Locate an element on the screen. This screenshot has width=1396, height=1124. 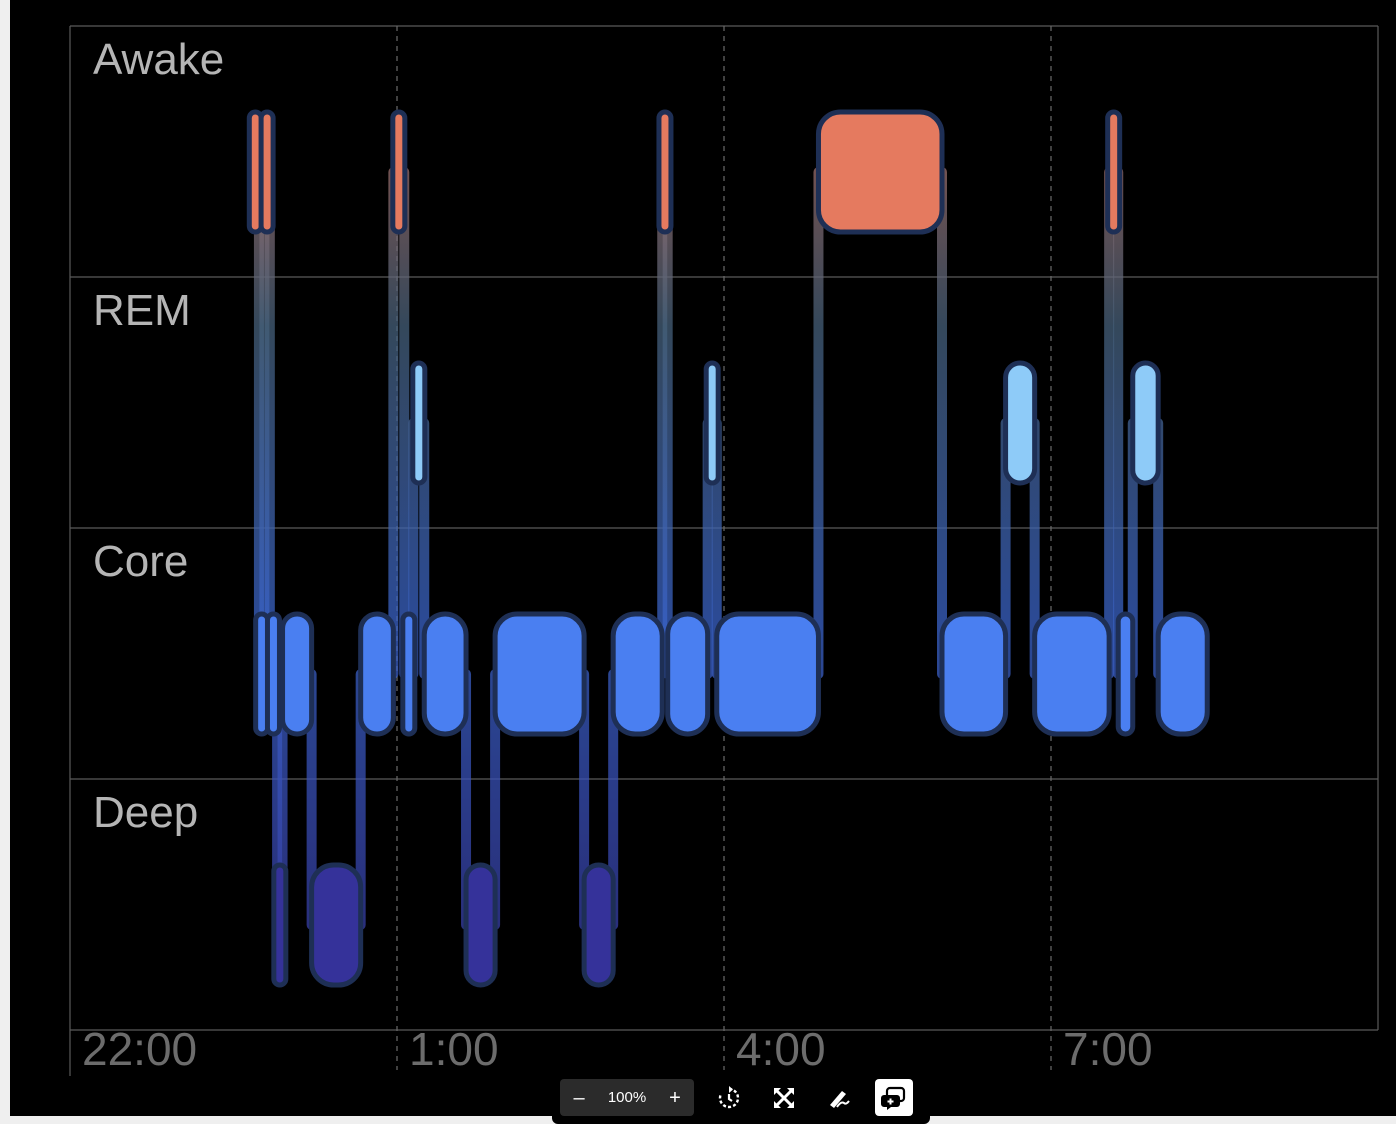
x-tick-label: 1:00 is located at coordinates (454, 1049).